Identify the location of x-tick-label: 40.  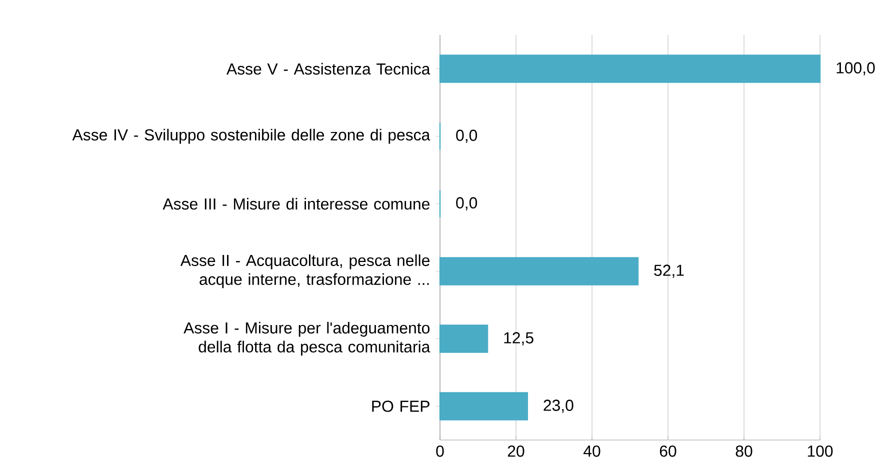
(591, 451).